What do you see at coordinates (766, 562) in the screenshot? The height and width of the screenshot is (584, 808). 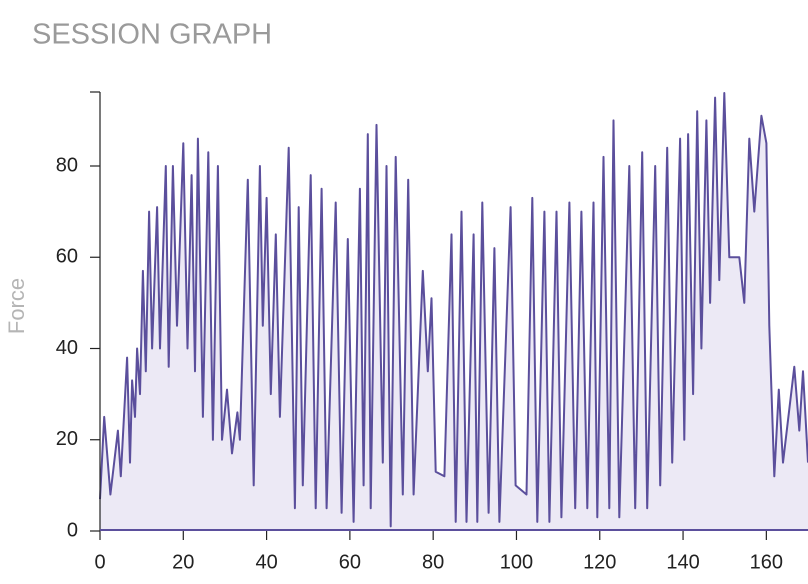 I see `x-tick-label: 160` at bounding box center [766, 562].